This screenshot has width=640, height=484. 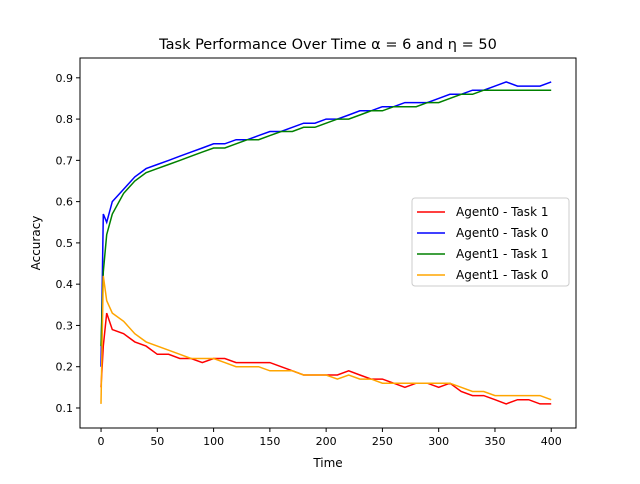 What do you see at coordinates (502, 275) in the screenshot?
I see `legend-label: Agent1 - Task 0` at bounding box center [502, 275].